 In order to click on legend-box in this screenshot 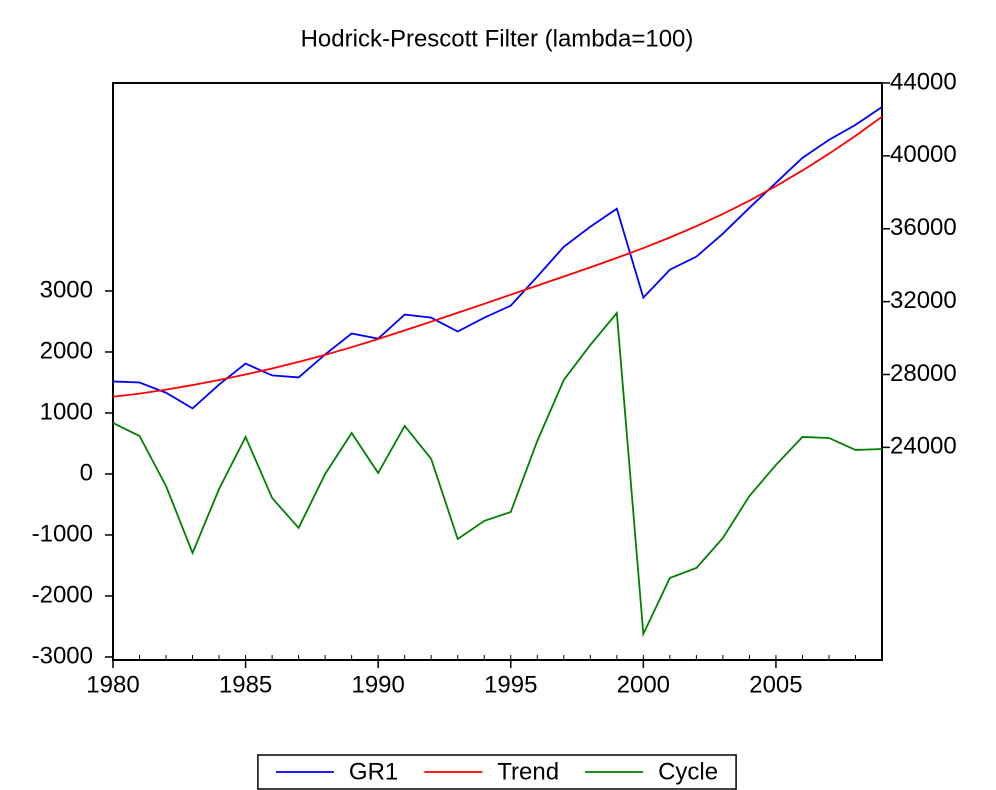, I will do `click(497, 772)`.